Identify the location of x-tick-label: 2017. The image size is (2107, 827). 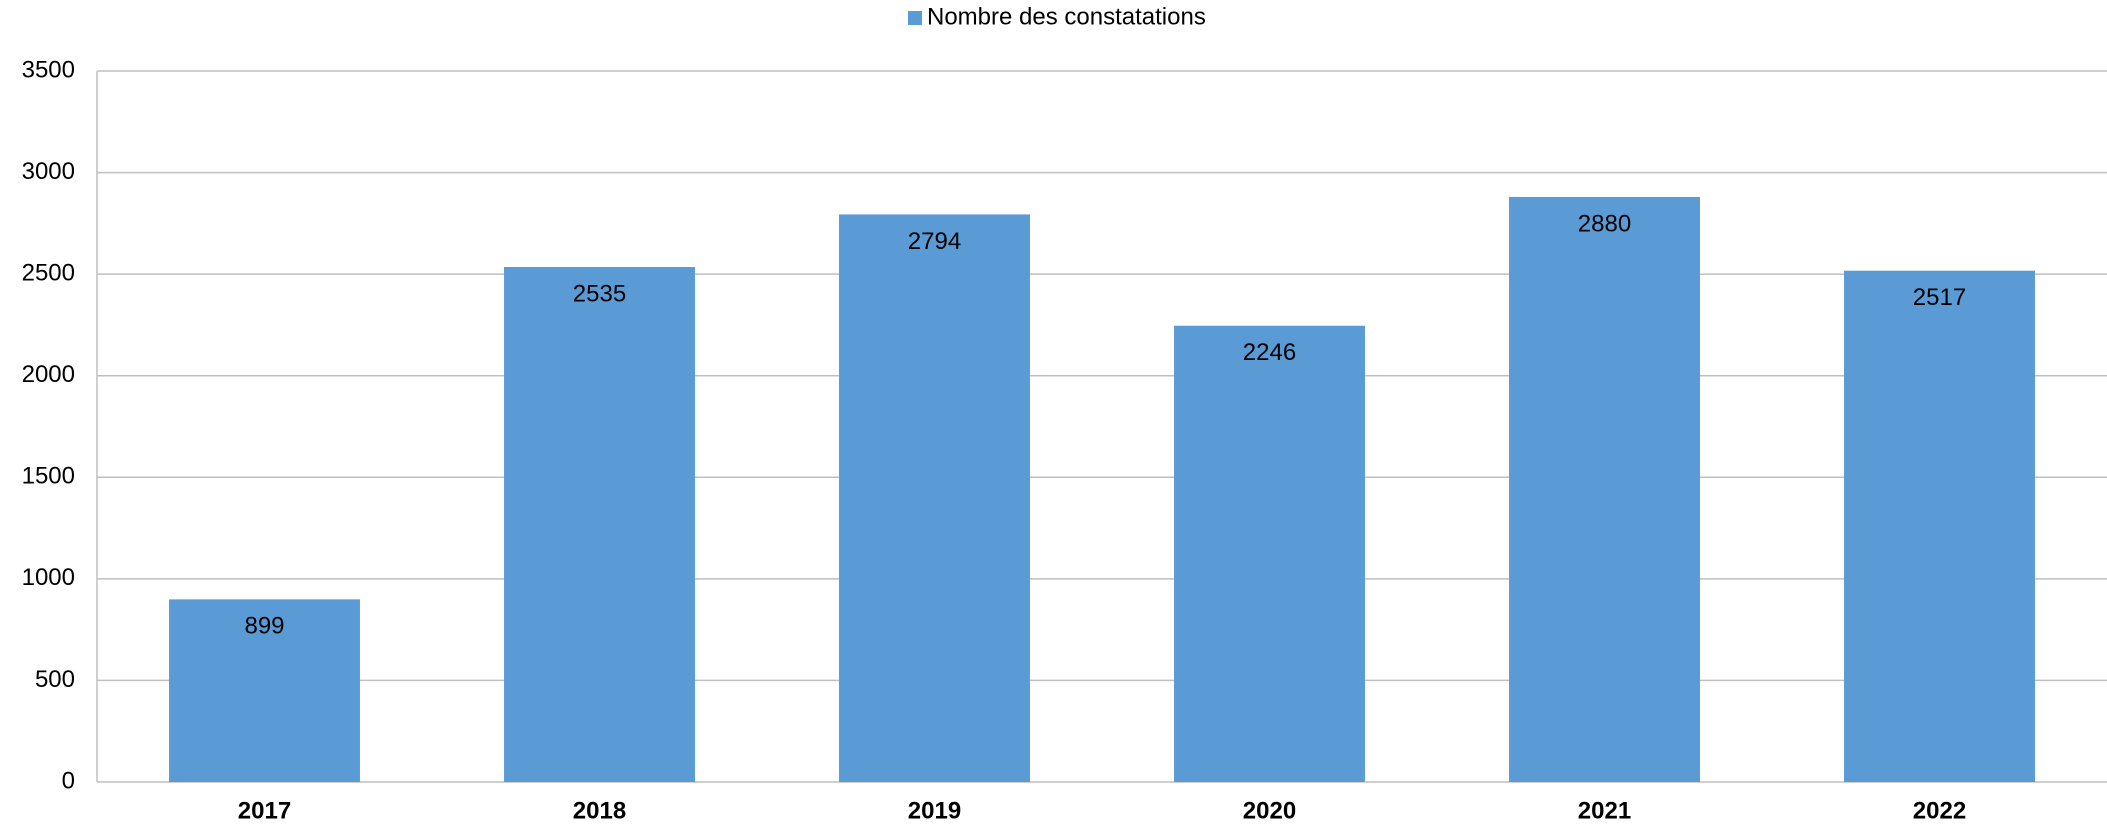
(264, 810).